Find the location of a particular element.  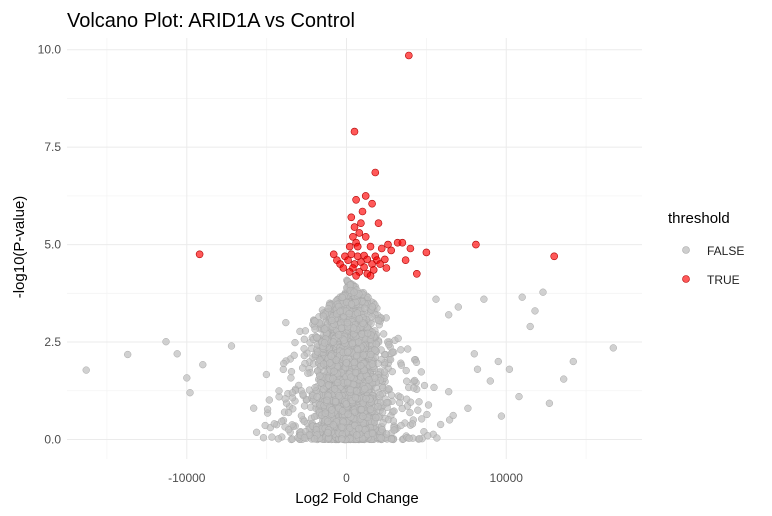

legend-key-false is located at coordinates (686, 250).